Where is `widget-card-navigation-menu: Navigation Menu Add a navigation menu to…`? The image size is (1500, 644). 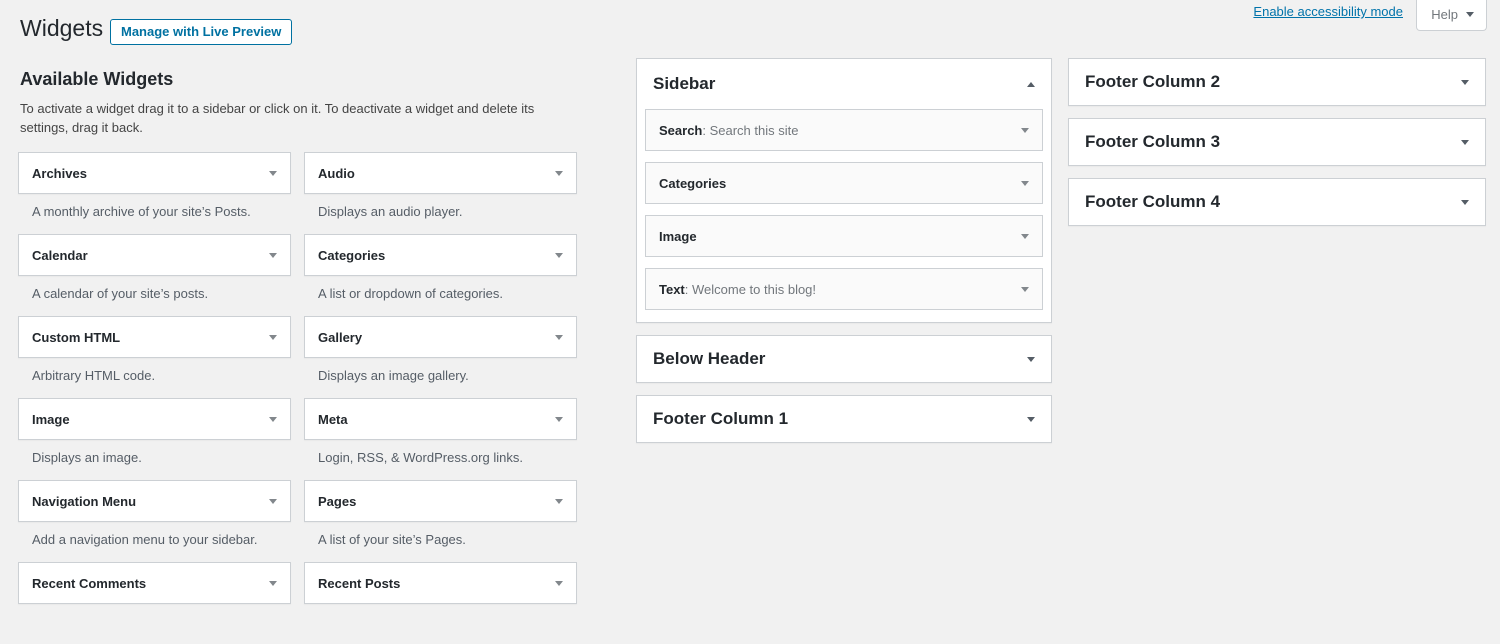 widget-card-navigation-menu: Navigation Menu Add a navigation menu to… is located at coordinates (154, 521).